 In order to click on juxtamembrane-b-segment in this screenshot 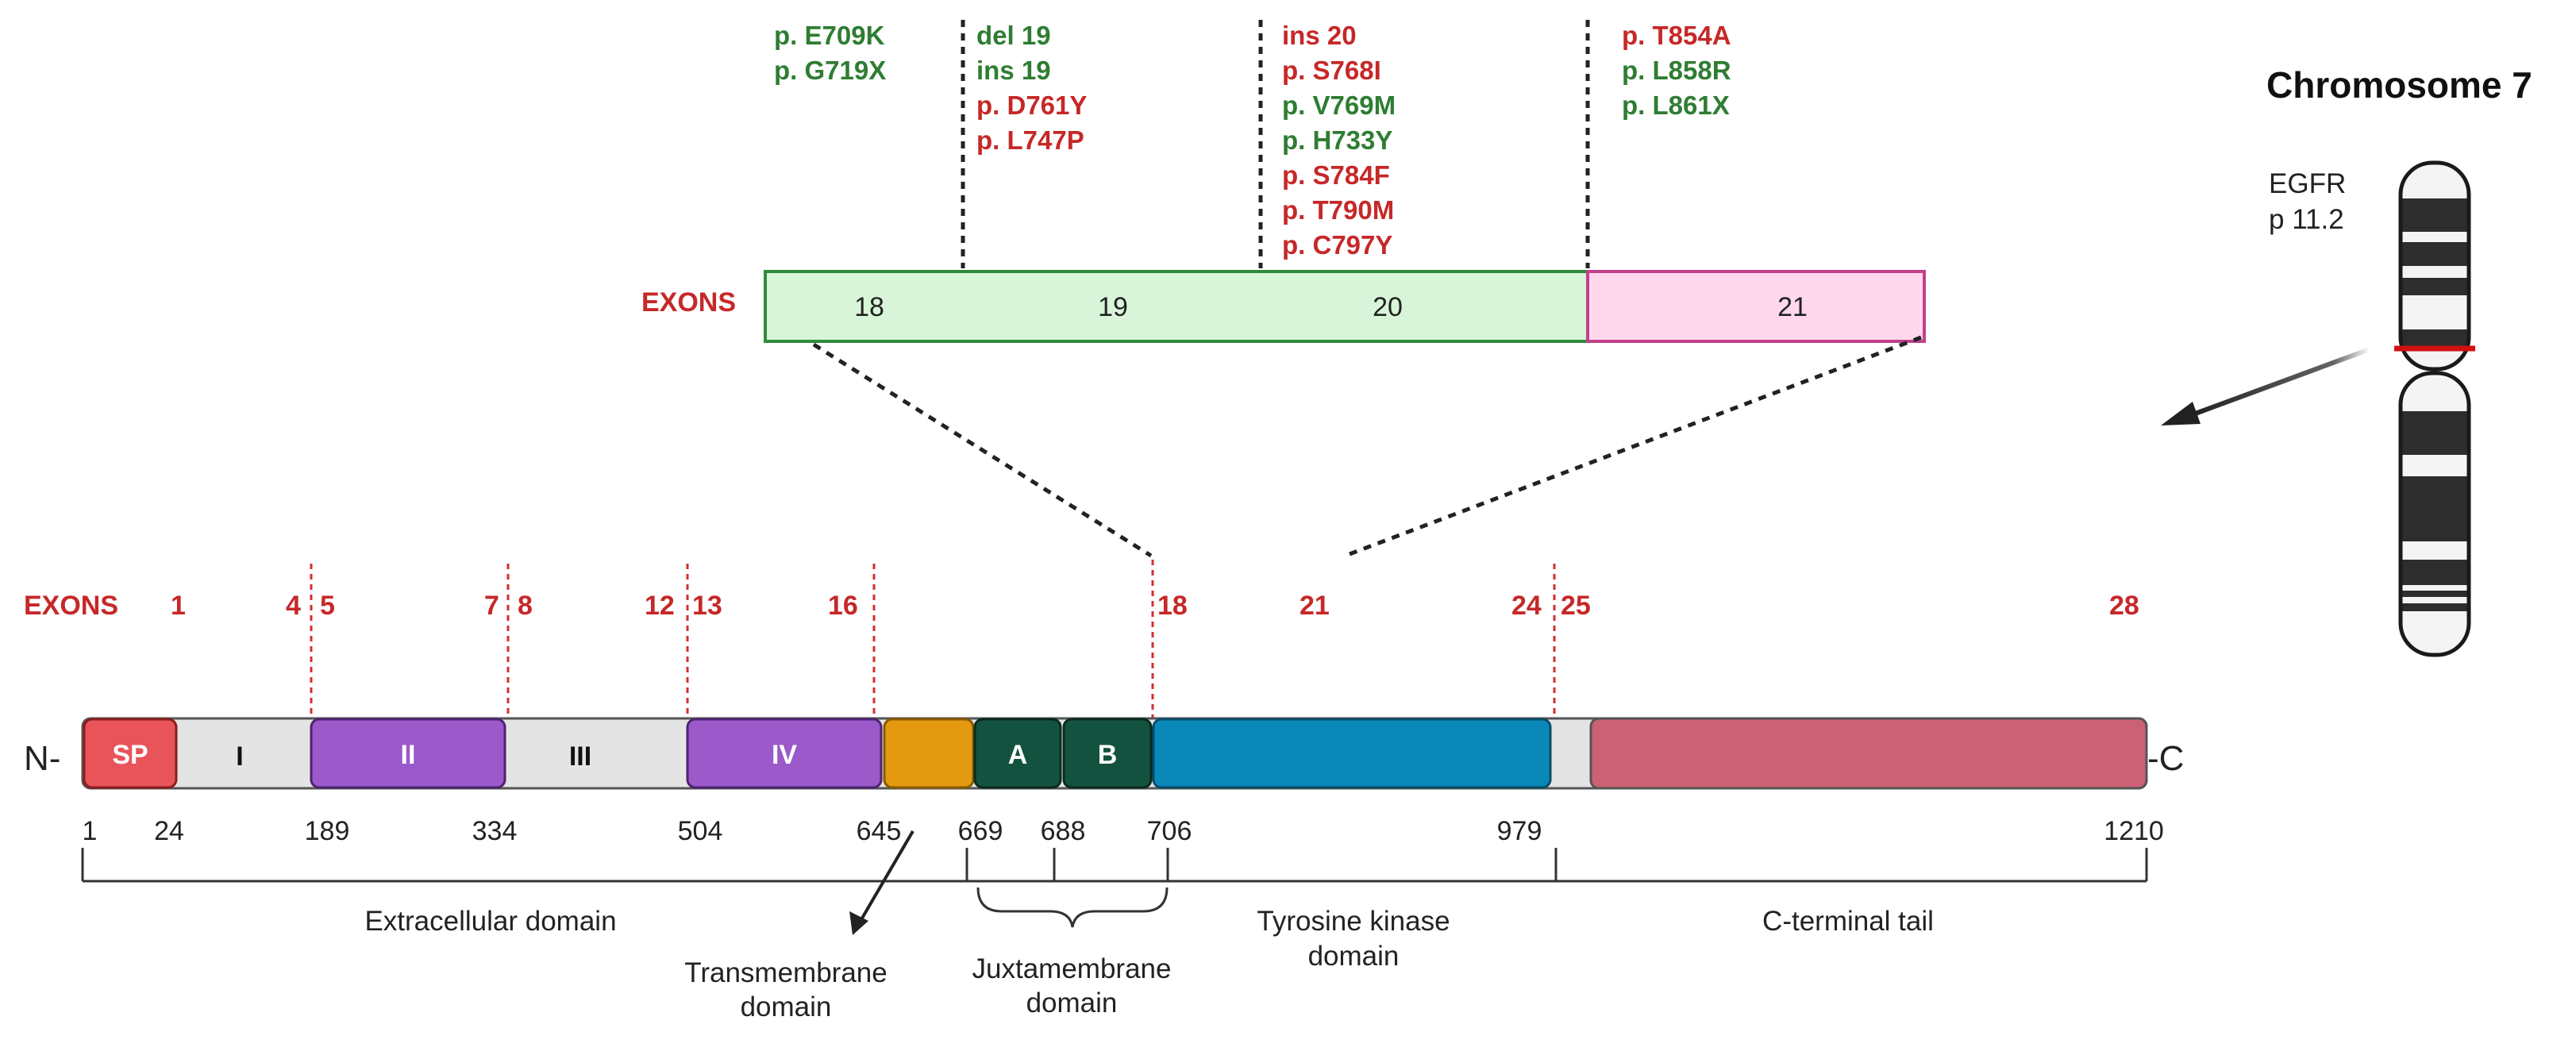, I will do `click(1107, 753)`.